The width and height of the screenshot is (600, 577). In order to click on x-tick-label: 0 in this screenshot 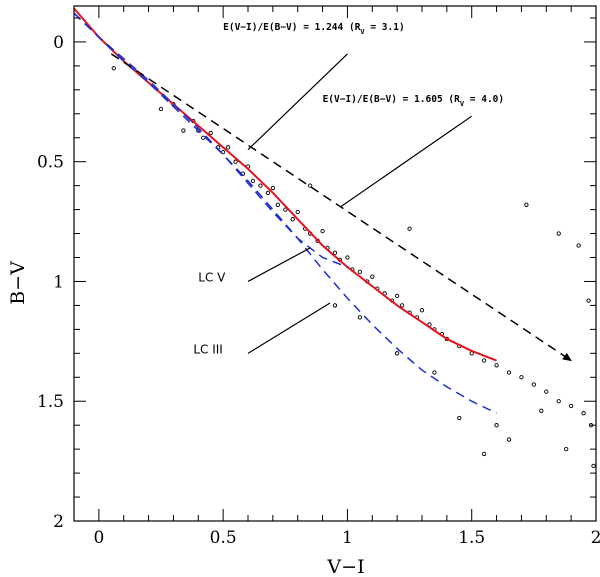, I will do `click(98, 538)`.